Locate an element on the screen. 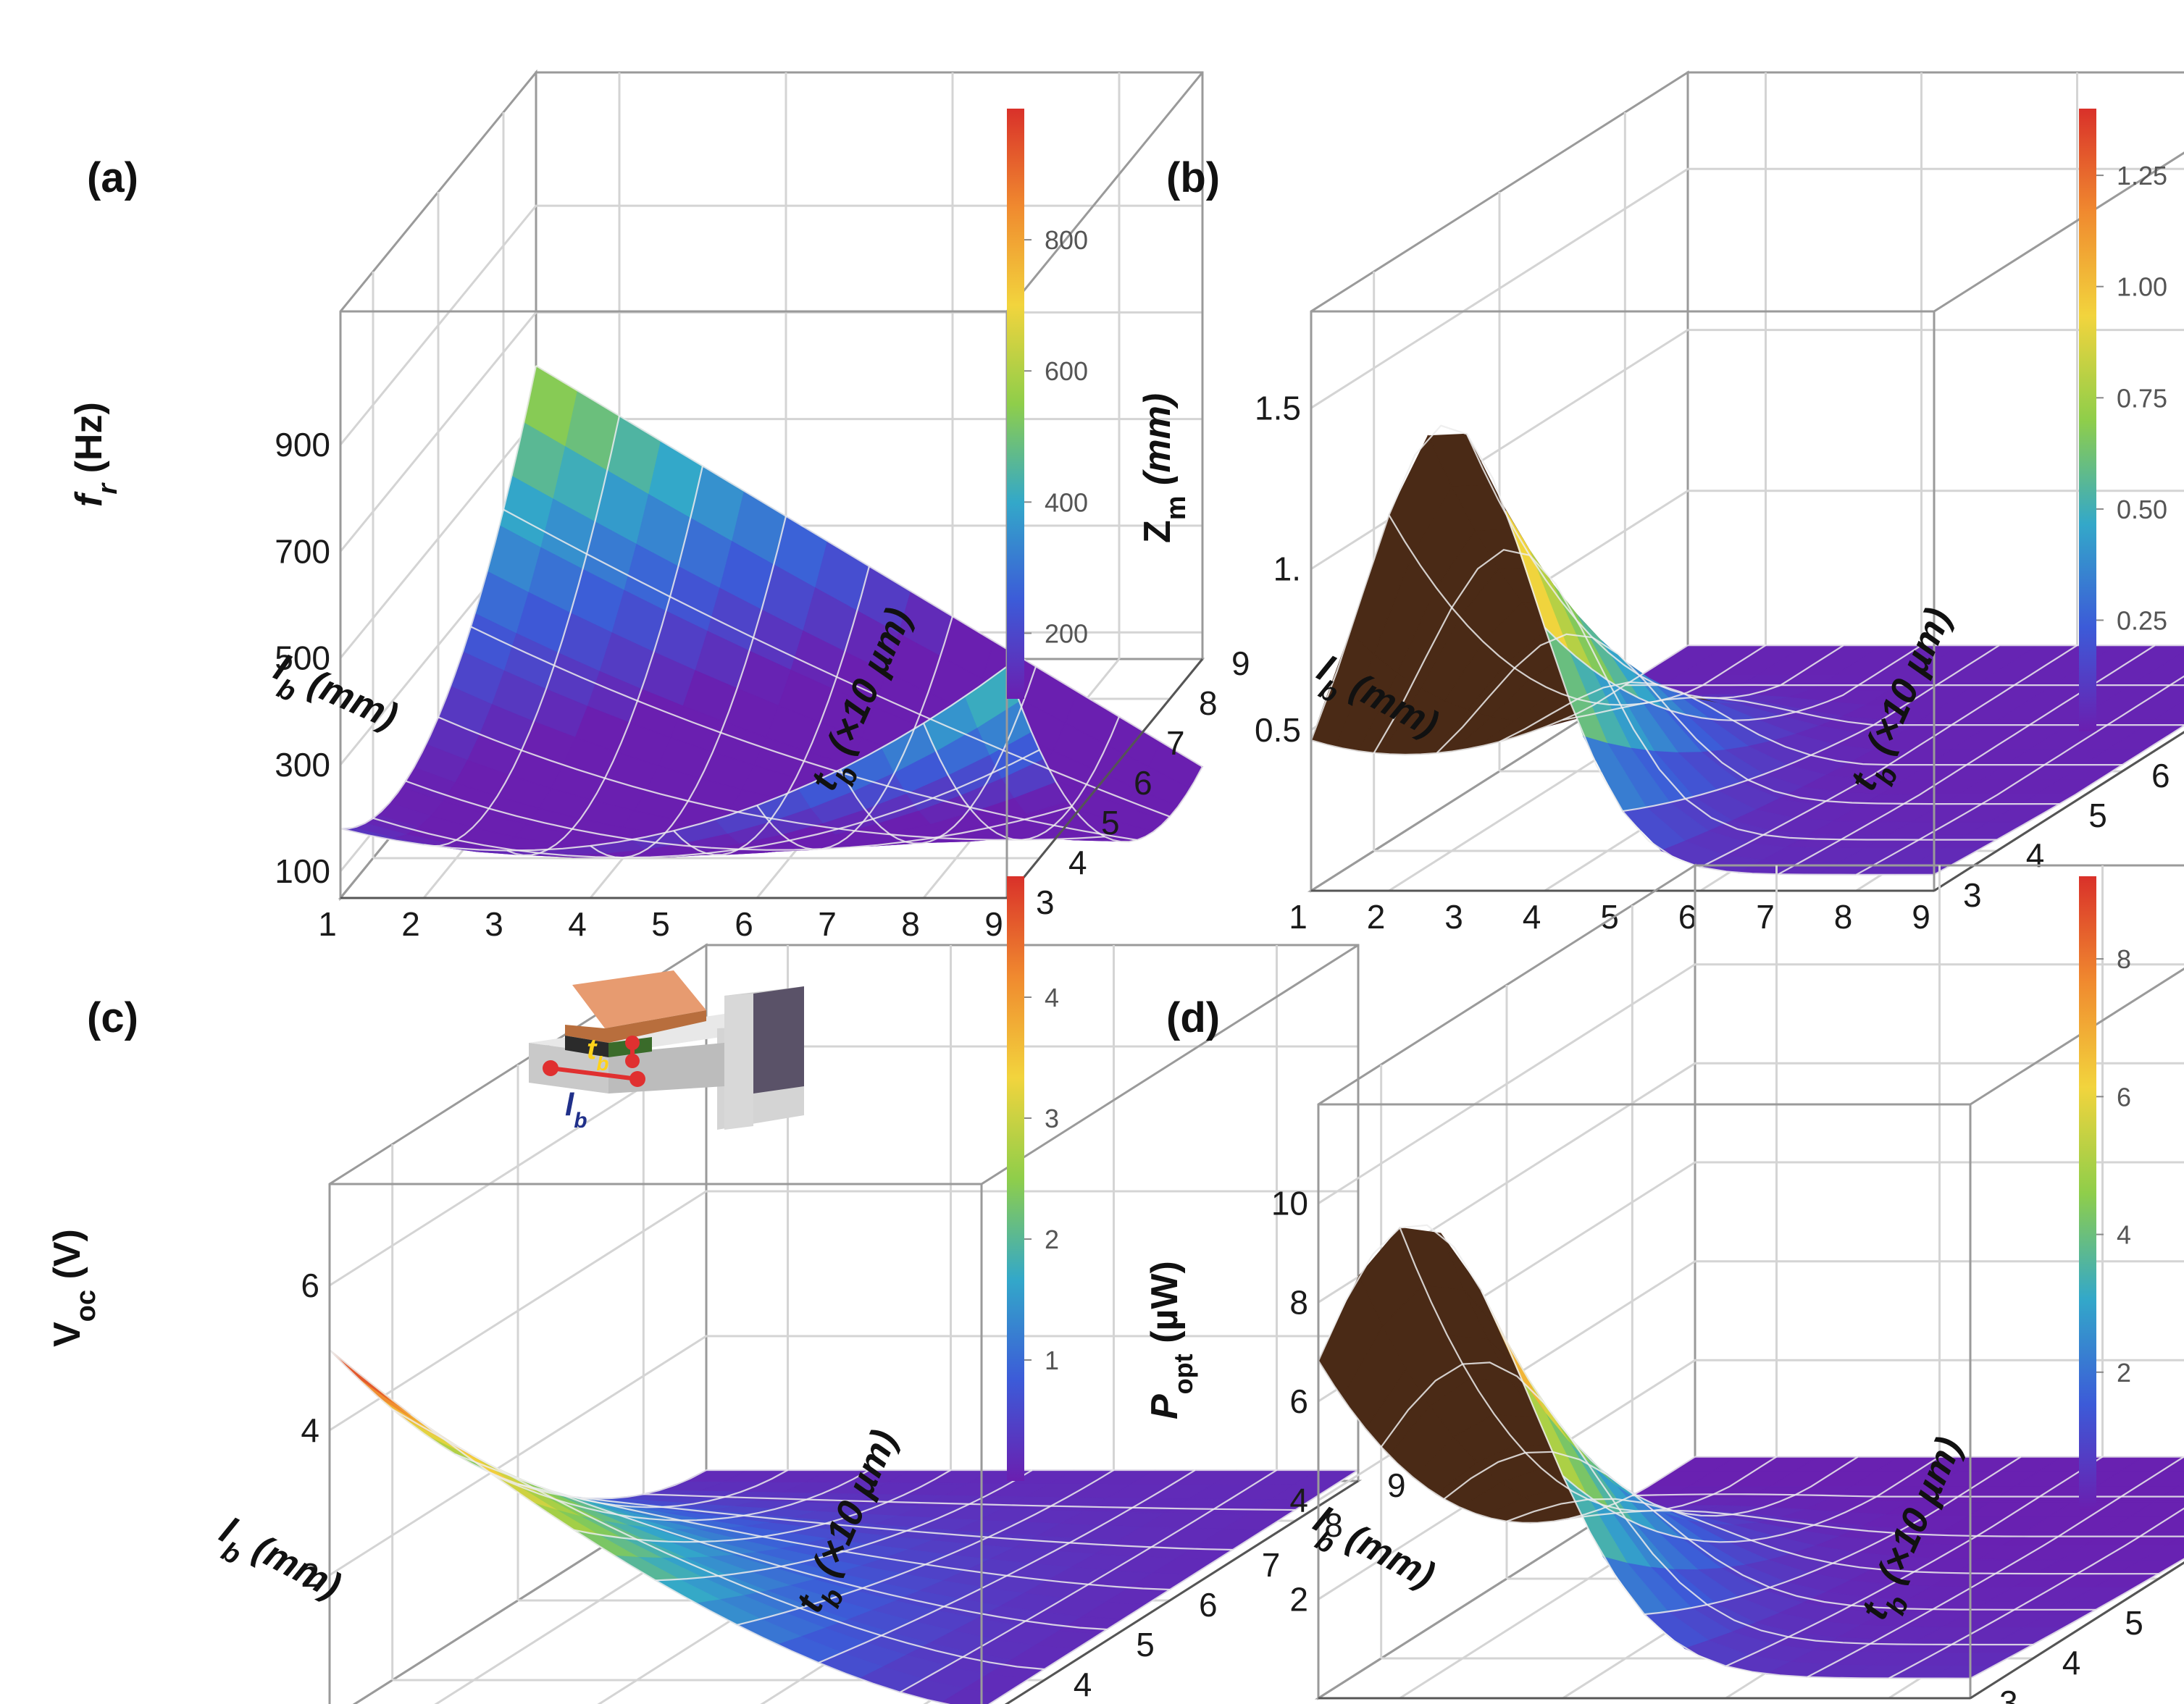  x-tick-label: 1 is located at coordinates (1298, 917).